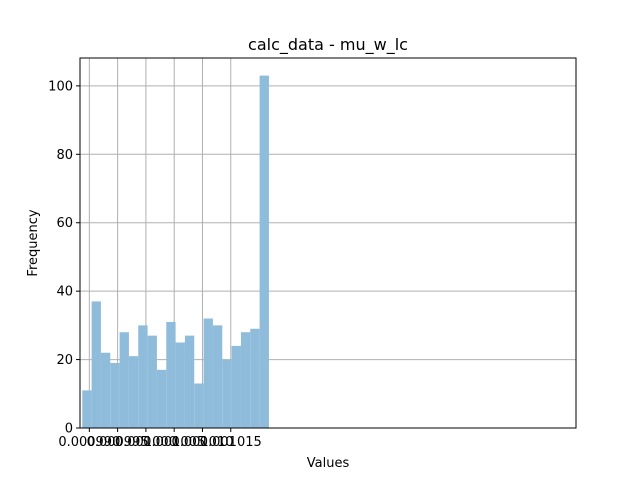 Image resolution: width=640 pixels, height=480 pixels. What do you see at coordinates (64, 292) in the screenshot?
I see `y-tick-label: 40` at bounding box center [64, 292].